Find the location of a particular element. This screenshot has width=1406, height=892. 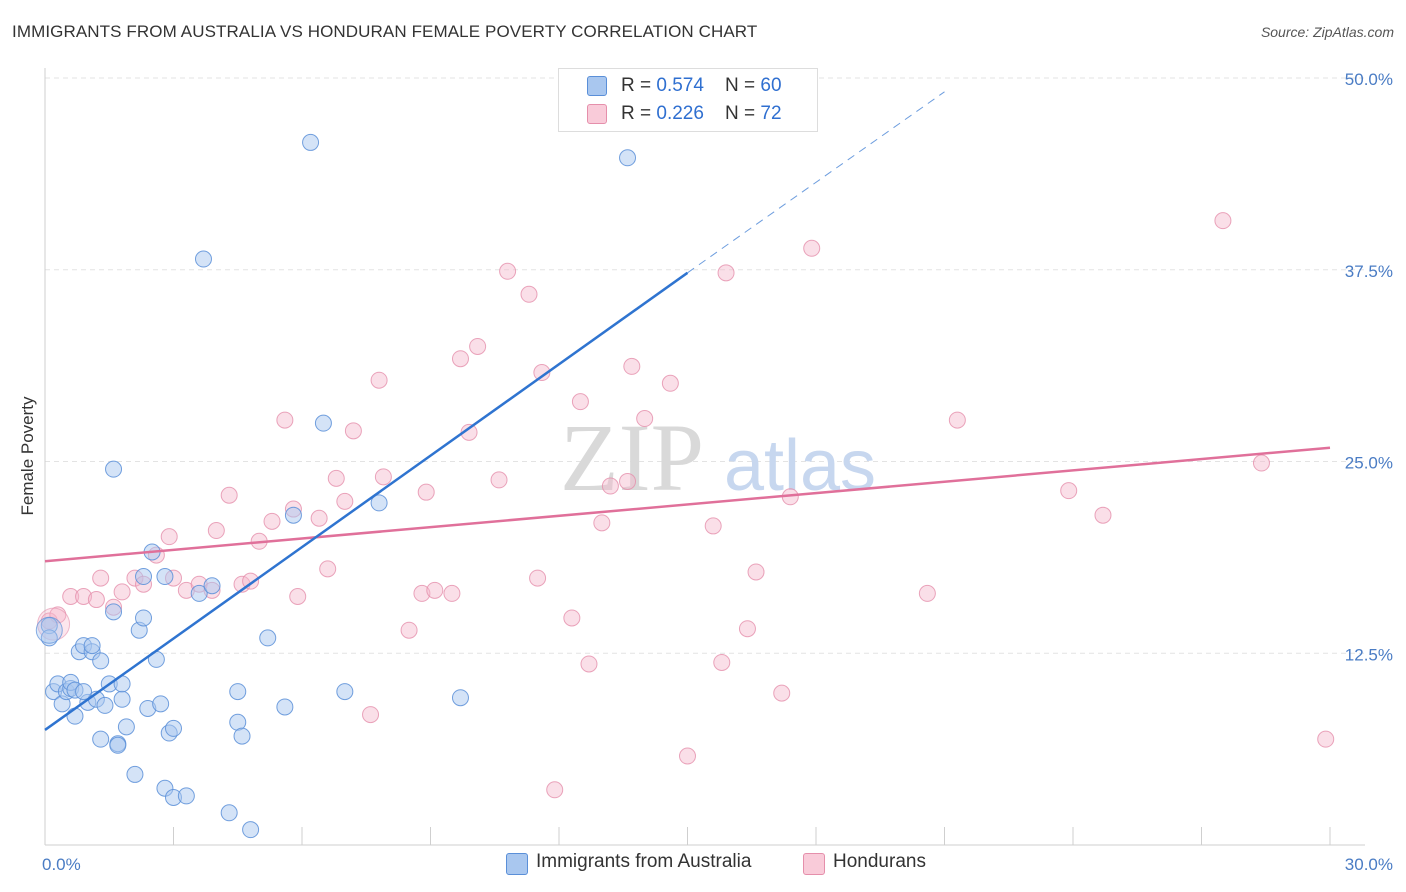

legend-label-hondurans: Hondurans is located at coordinates (879, 861).